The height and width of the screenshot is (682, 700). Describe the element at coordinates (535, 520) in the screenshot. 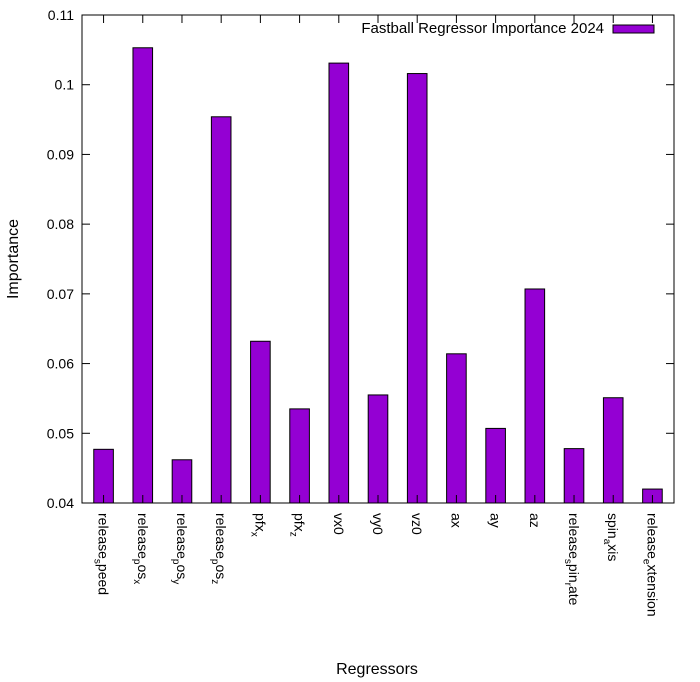

I see `x-tick-label: az` at that location.